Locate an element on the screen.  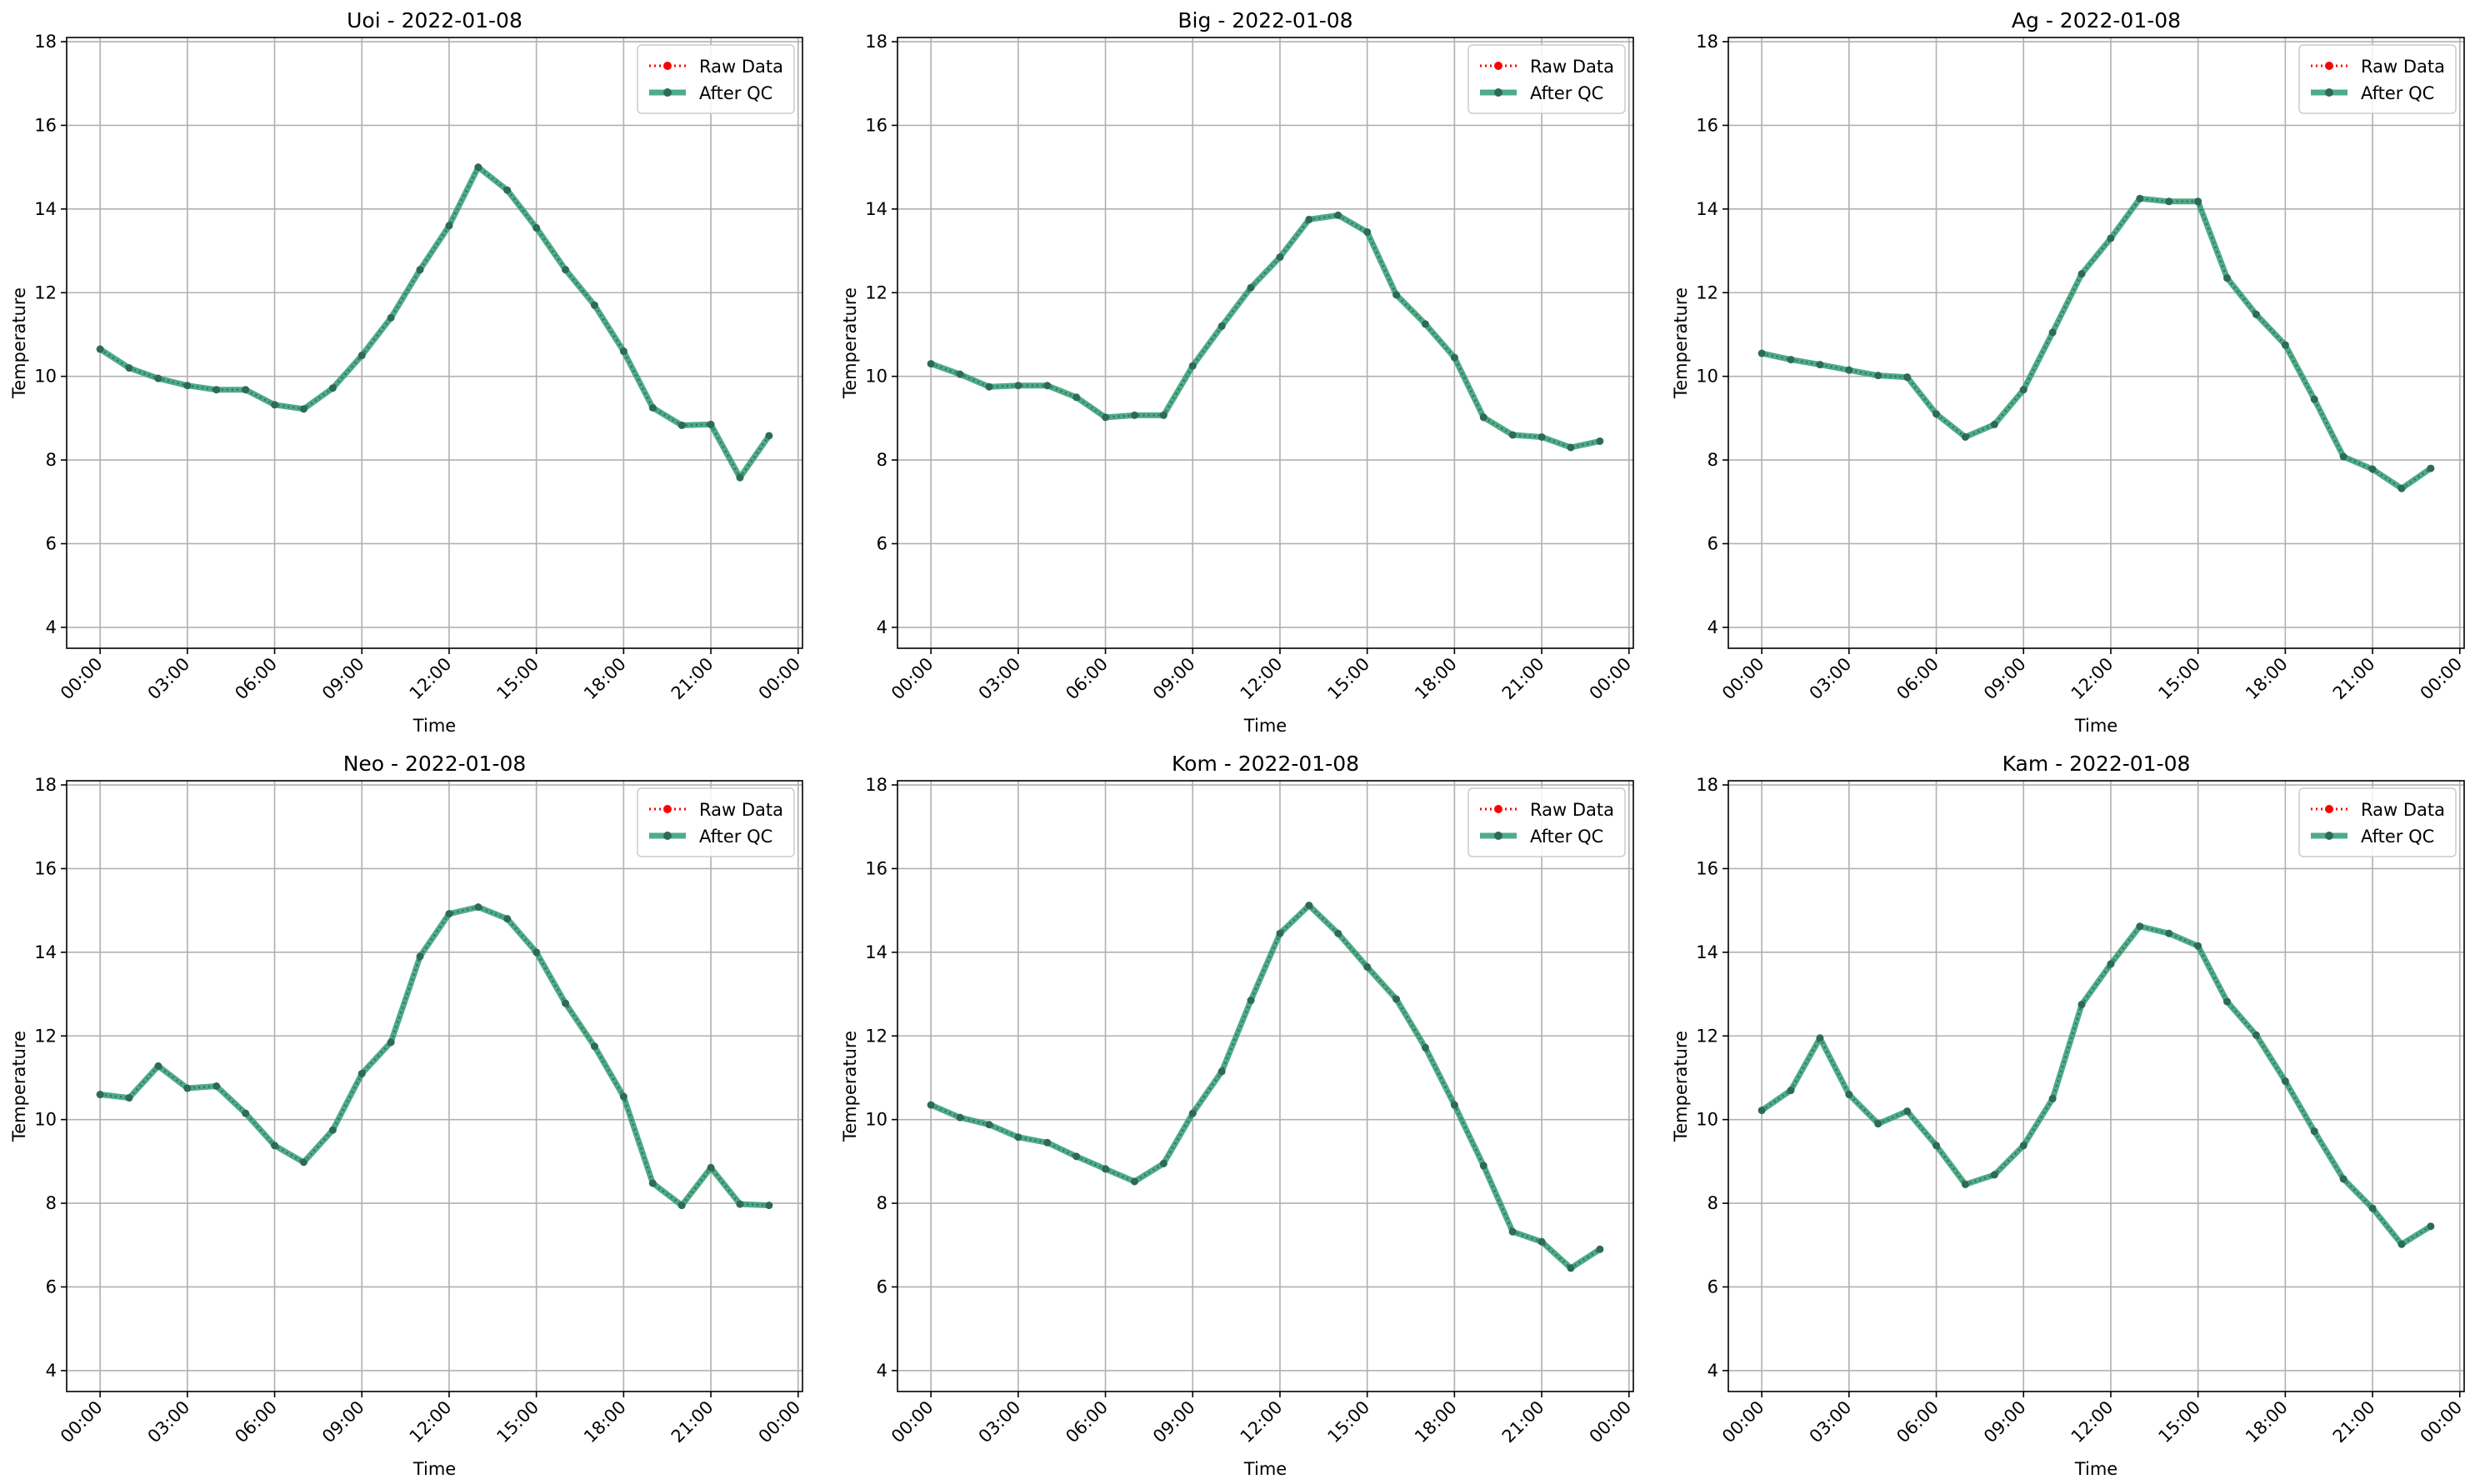
legend-qc-label: After QC is located at coordinates (735, 93).